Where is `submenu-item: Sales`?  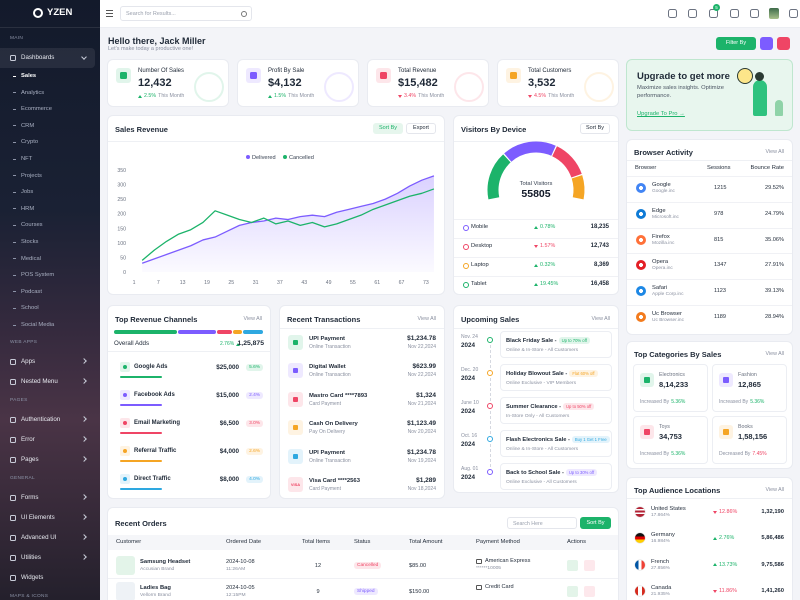
submenu-item: Sales is located at coordinates (29, 76).